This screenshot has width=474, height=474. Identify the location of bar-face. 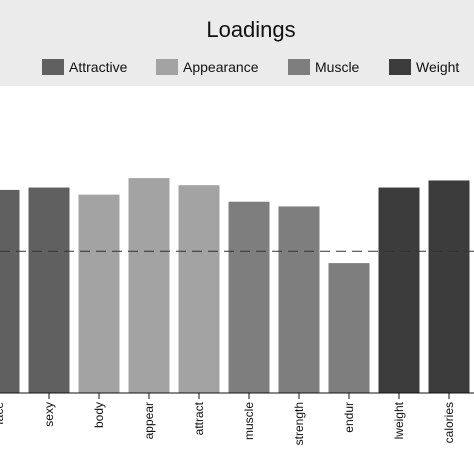
(10, 291).